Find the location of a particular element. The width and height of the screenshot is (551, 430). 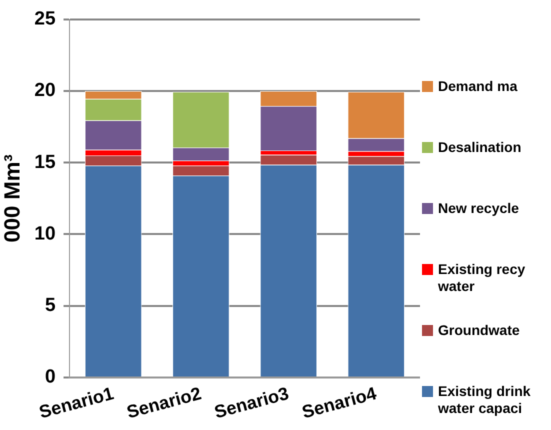

legend-label: Groundwate is located at coordinates (479, 330).